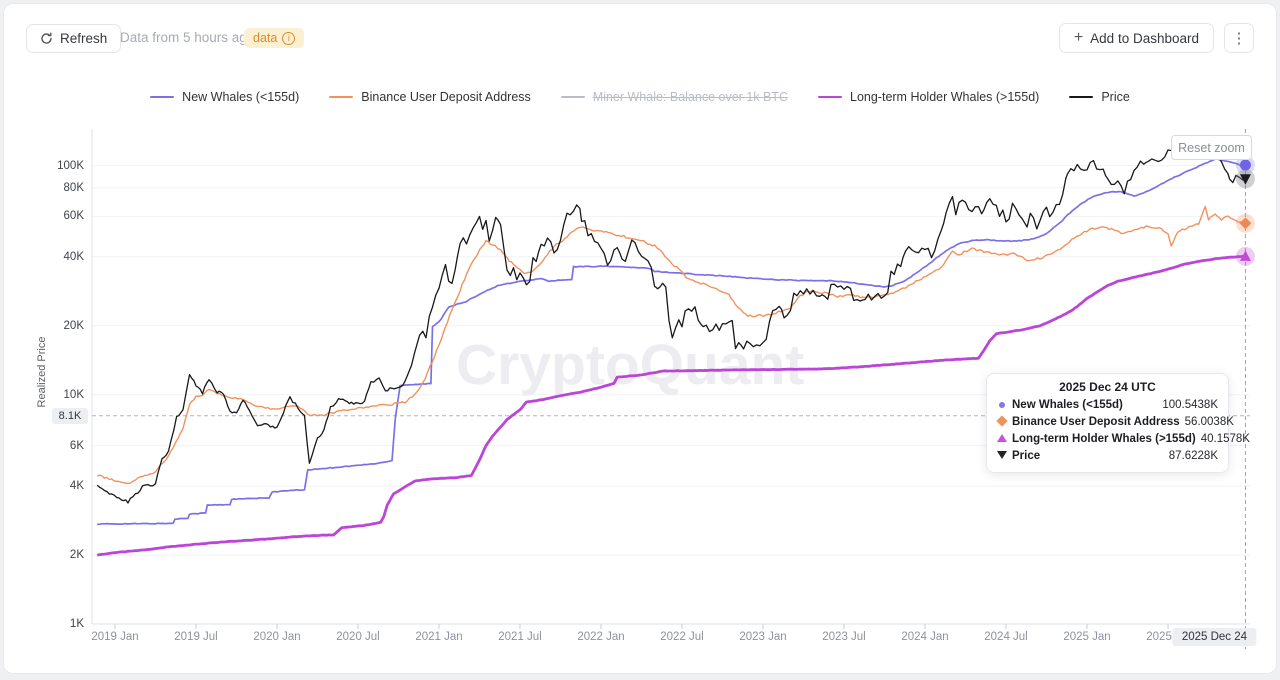 The image size is (1280, 680). What do you see at coordinates (945, 97) in the screenshot?
I see `legend-label: Long-term Holder Whales (>155d)` at bounding box center [945, 97].